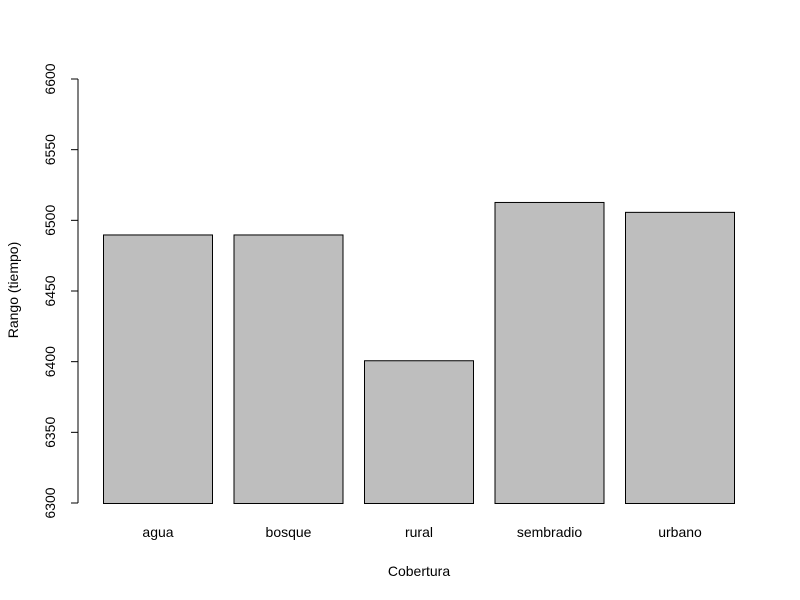  What do you see at coordinates (50, 78) in the screenshot?
I see `y-tick-label: 6600` at bounding box center [50, 78].